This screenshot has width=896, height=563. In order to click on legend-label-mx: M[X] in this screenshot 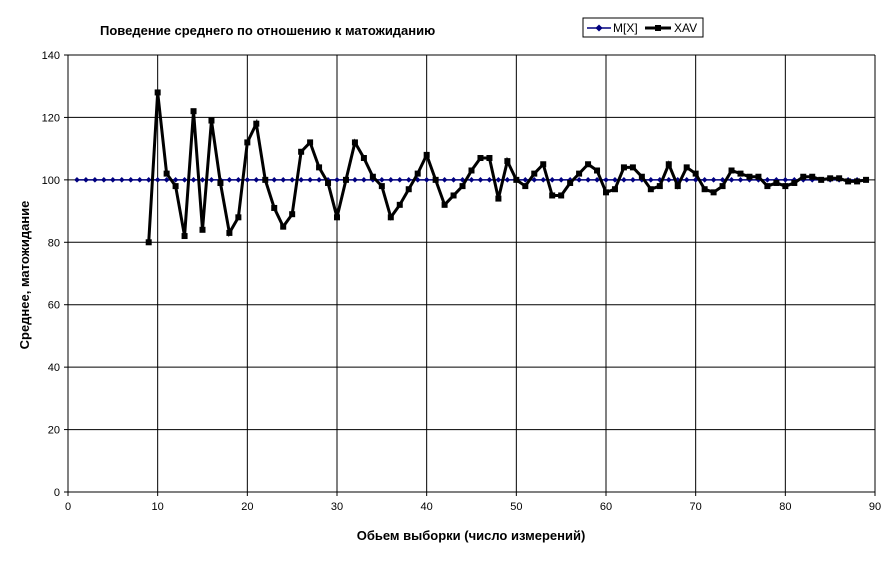, I will do `click(625, 28)`.